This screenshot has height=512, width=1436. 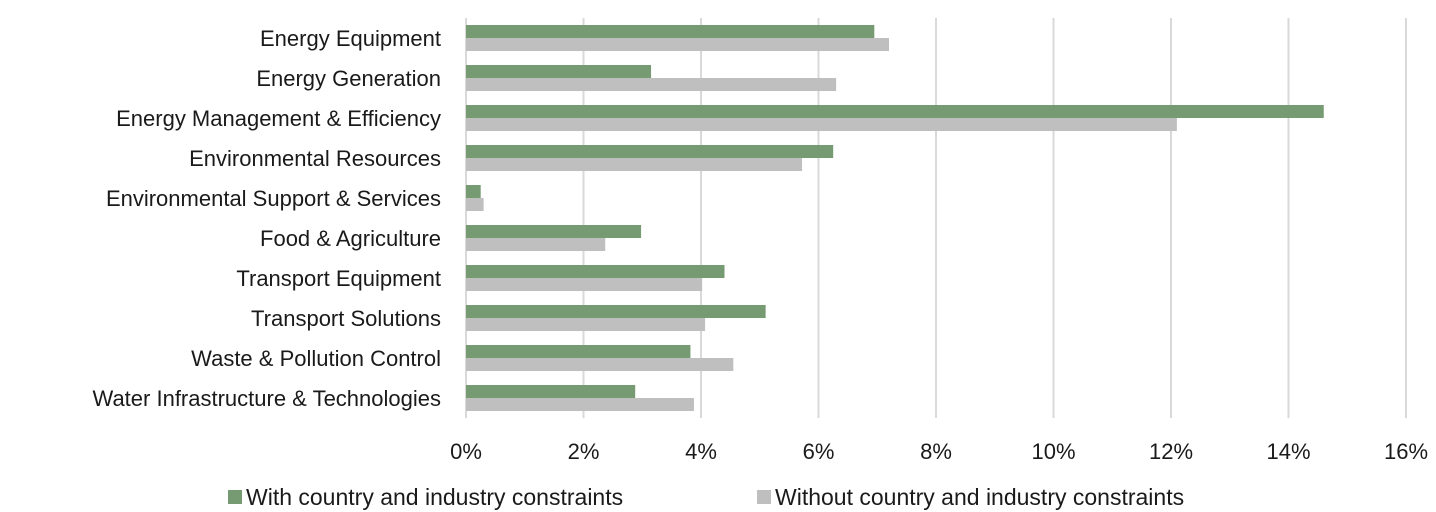 I want to click on category-label: Energy Equipment, so click(x=350, y=38).